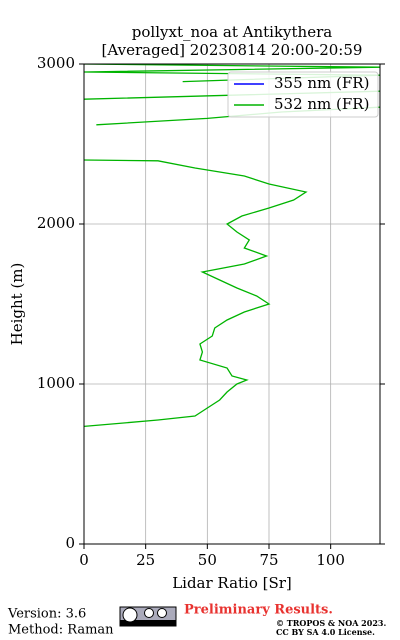 This screenshot has height=640, width=400. Describe the element at coordinates (321, 104) in the screenshot. I see `legend-label: 532 nm (FR)` at that location.